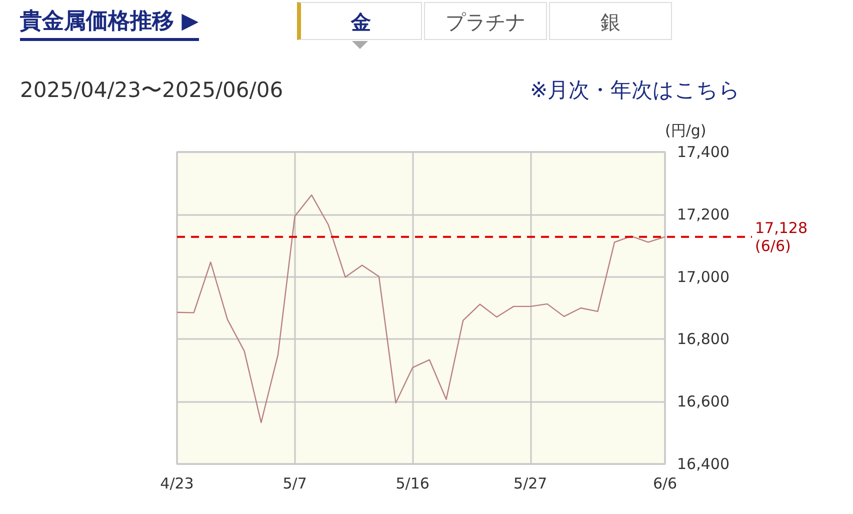 Image resolution: width=853 pixels, height=514 pixels. Describe the element at coordinates (703, 214) in the screenshot. I see `y-tick-label: 17,200` at that location.